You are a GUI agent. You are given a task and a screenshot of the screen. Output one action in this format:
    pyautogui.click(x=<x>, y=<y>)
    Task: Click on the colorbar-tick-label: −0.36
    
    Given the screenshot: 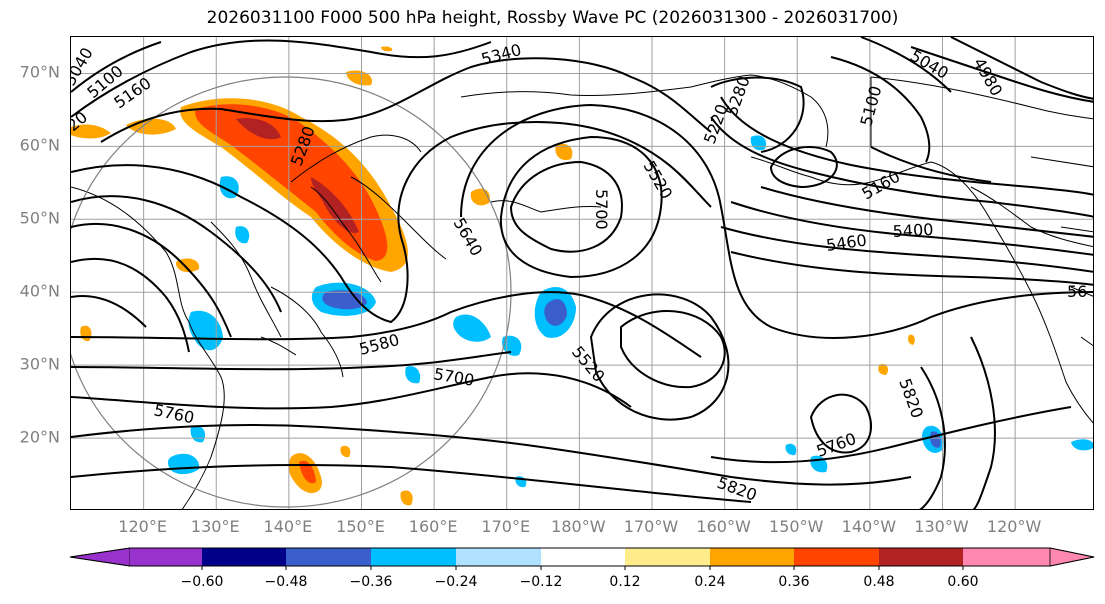 What is the action you would take?
    pyautogui.click(x=371, y=582)
    